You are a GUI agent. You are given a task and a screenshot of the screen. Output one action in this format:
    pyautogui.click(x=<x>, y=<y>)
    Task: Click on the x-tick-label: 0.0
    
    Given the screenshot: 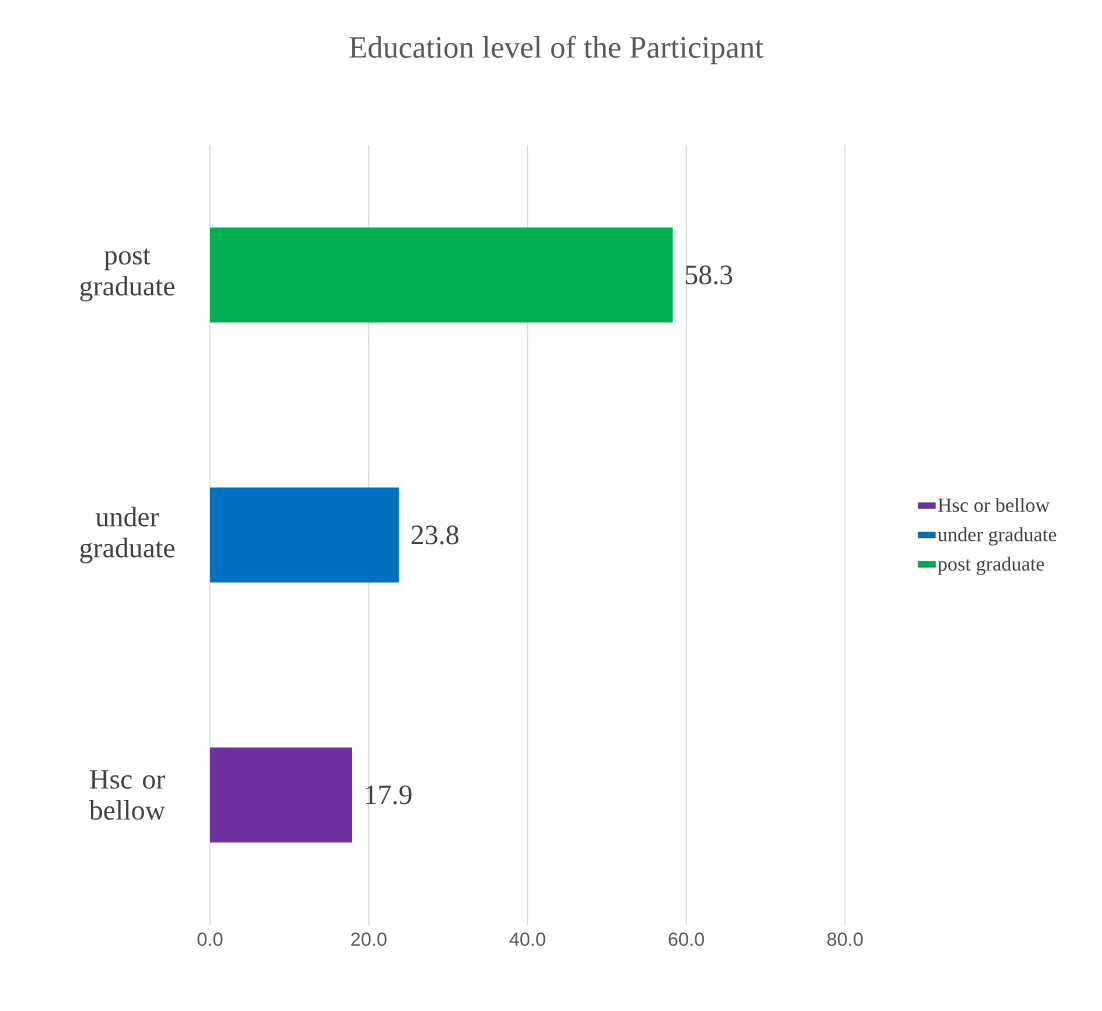 What is the action you would take?
    pyautogui.click(x=210, y=939)
    